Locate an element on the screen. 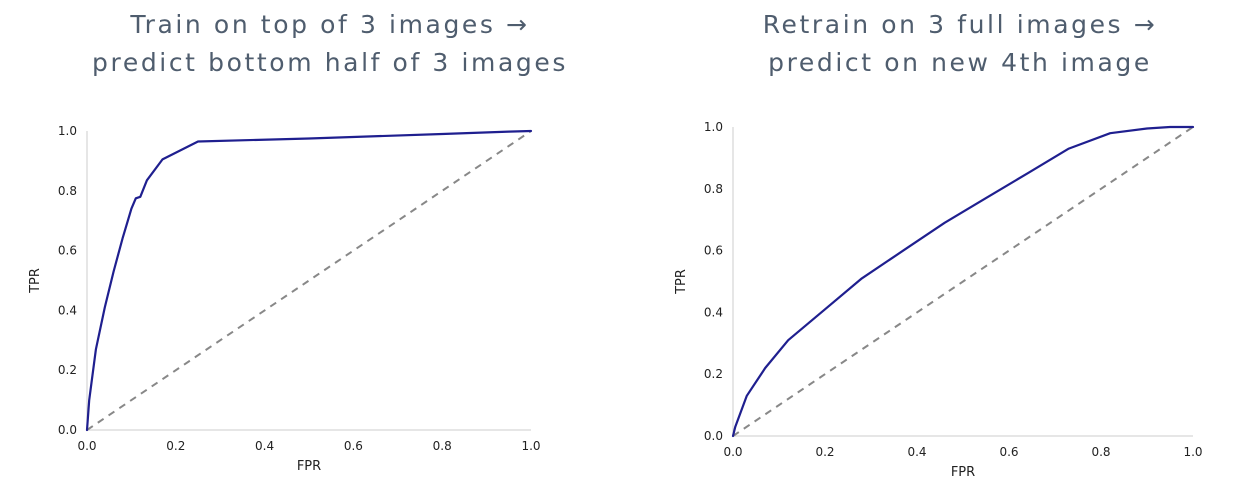  chart-2-y-axis-label: TPR is located at coordinates (681, 282).